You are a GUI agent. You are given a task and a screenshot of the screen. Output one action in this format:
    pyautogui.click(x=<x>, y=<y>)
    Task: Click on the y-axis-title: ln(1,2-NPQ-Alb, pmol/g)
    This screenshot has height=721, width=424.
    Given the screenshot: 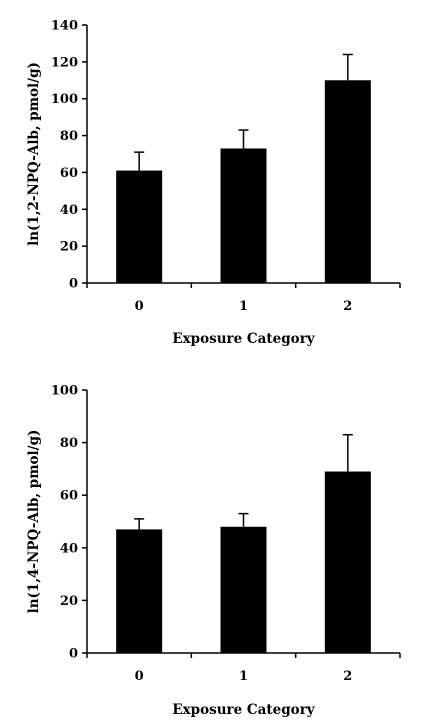 What is the action you would take?
    pyautogui.click(x=34, y=154)
    